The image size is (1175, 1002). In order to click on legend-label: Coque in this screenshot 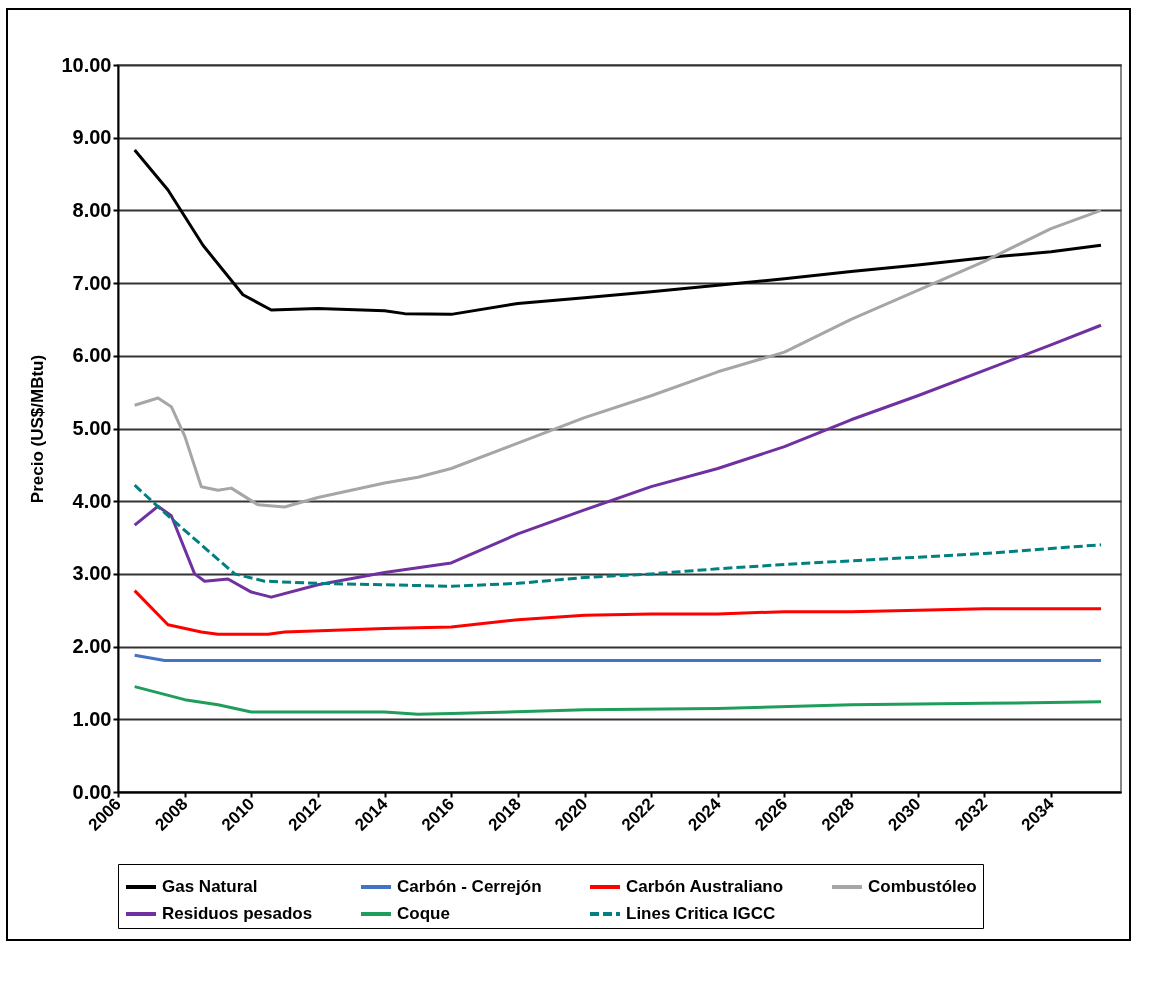, I will do `click(423, 913)`.